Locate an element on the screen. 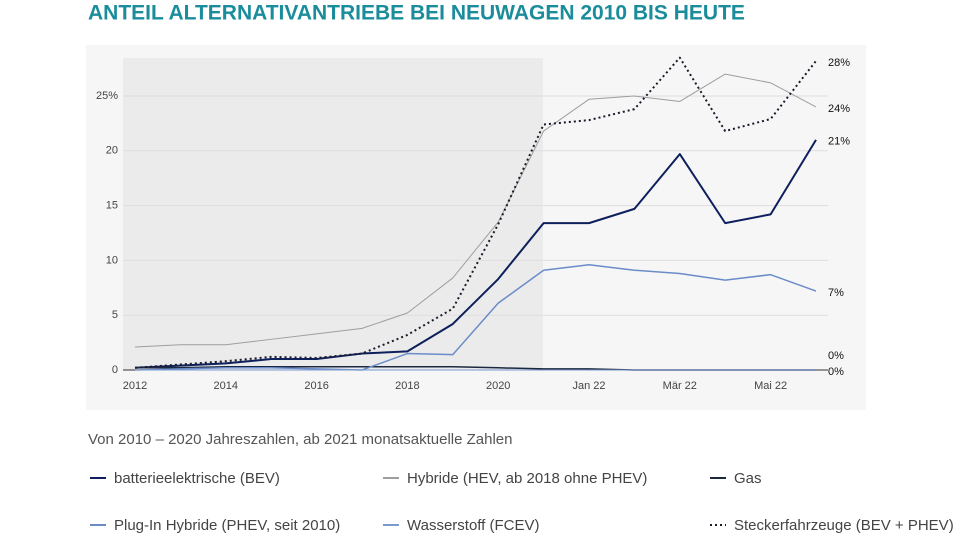 The image size is (960, 541). y-tick-label: 20 is located at coordinates (112, 151).